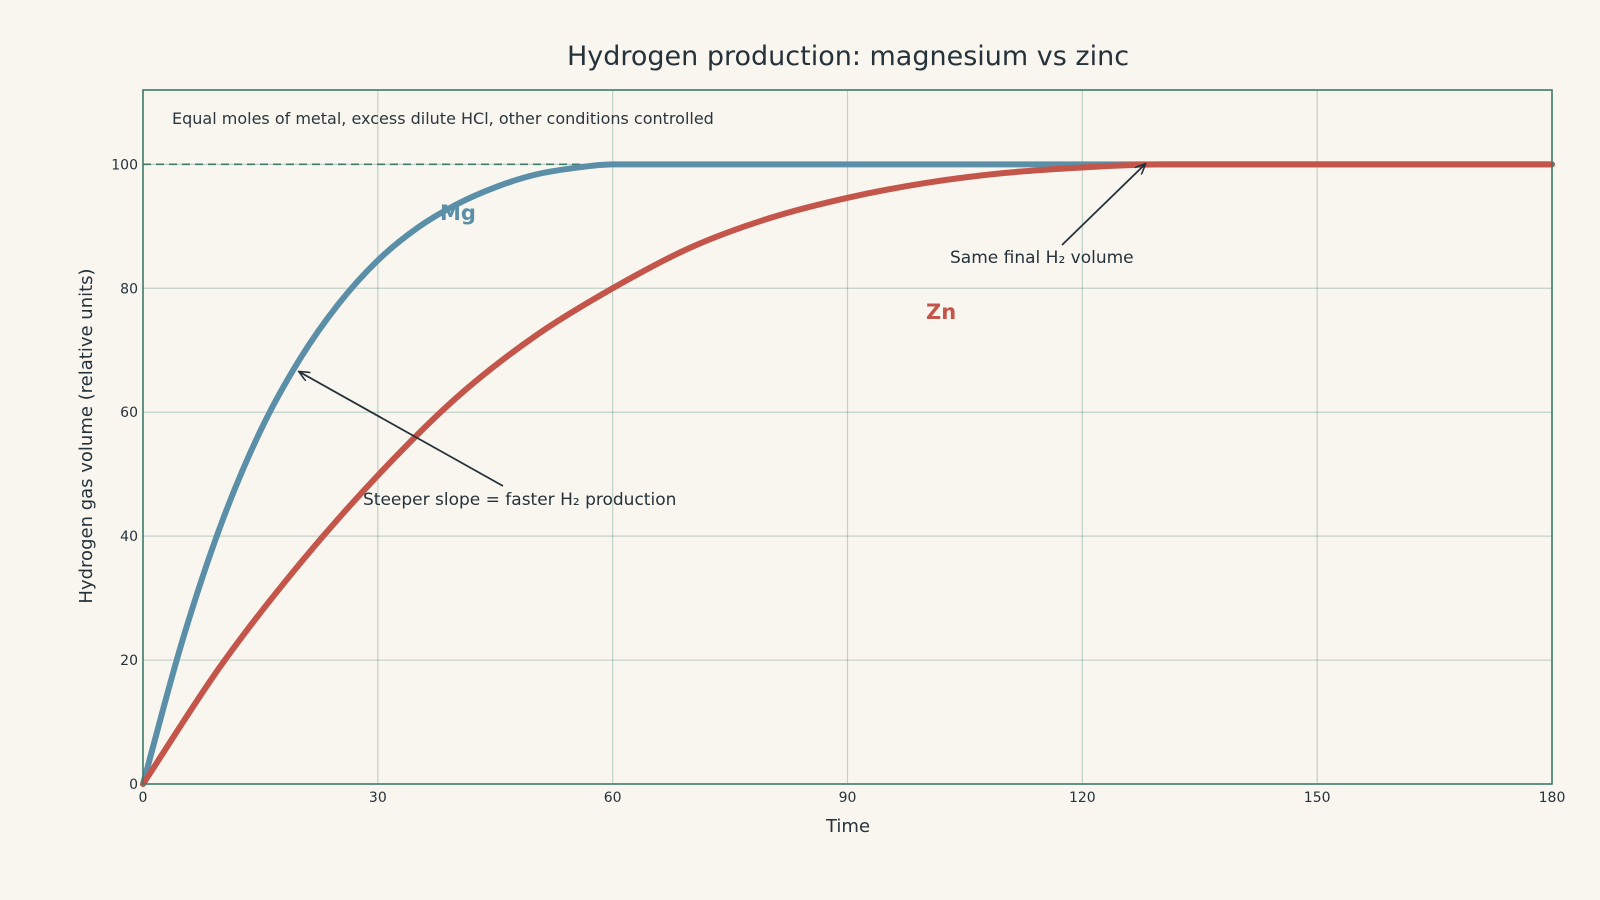 This screenshot has height=900, width=1600. What do you see at coordinates (124, 165) in the screenshot?
I see `y-tick-label: 100` at bounding box center [124, 165].